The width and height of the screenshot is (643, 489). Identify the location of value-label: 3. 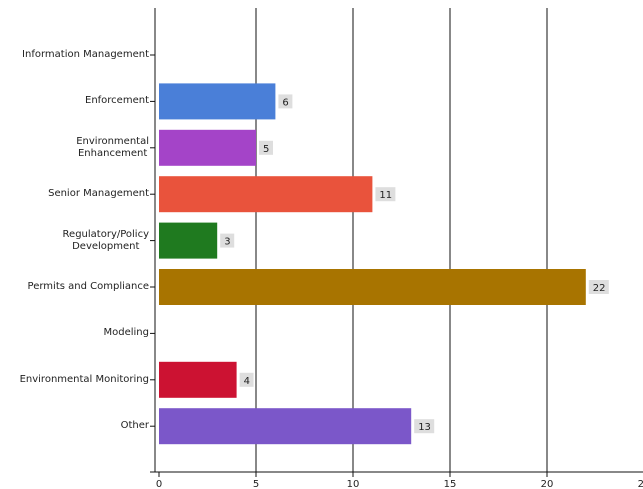
(227, 242).